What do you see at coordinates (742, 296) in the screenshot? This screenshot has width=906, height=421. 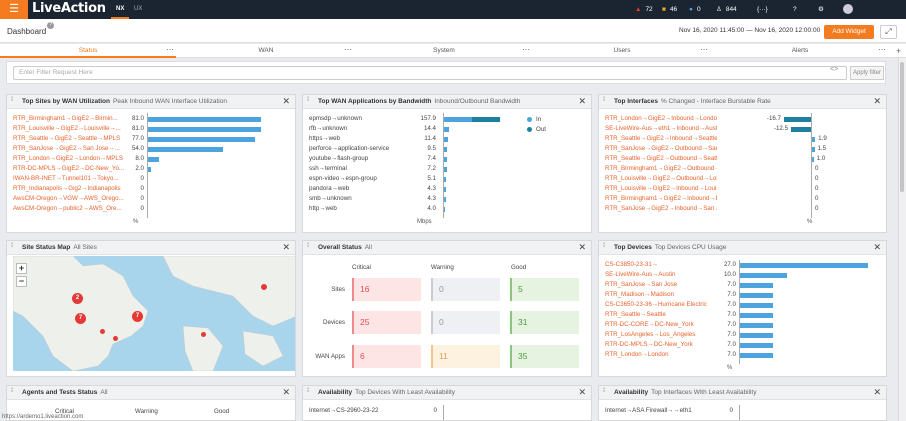 I see `table-row: RTR_Madison→Madison 7.0` at bounding box center [742, 296].